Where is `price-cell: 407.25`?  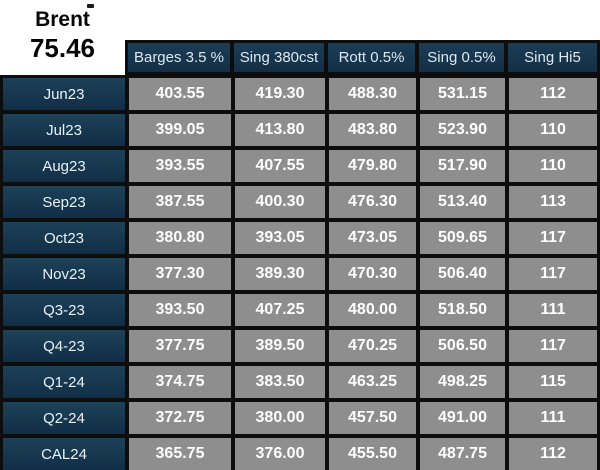
price-cell: 407.25 is located at coordinates (280, 310).